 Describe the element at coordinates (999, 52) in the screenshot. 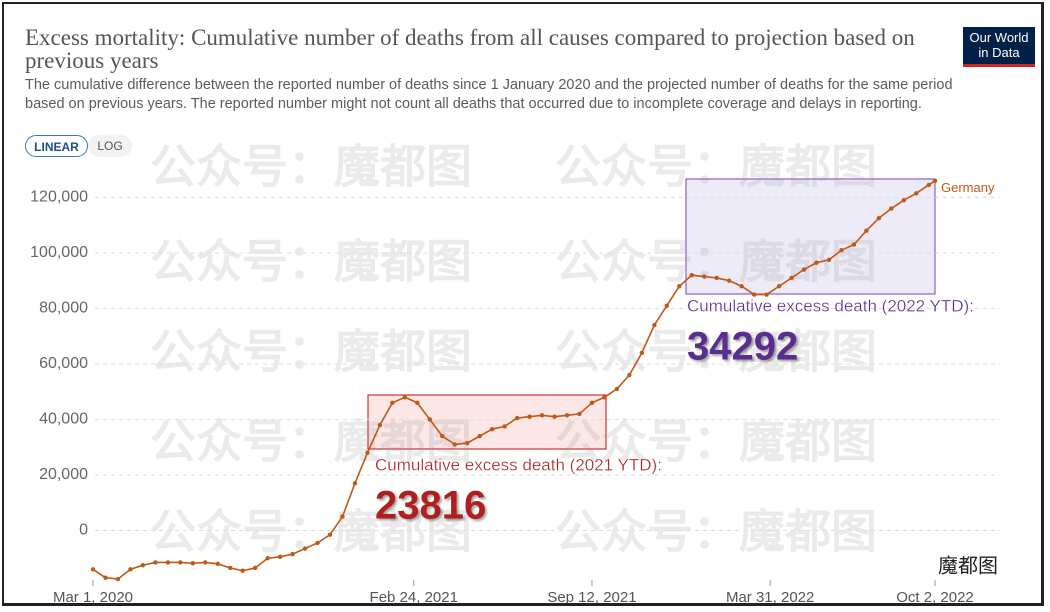

I see `logo-text: in Data` at that location.